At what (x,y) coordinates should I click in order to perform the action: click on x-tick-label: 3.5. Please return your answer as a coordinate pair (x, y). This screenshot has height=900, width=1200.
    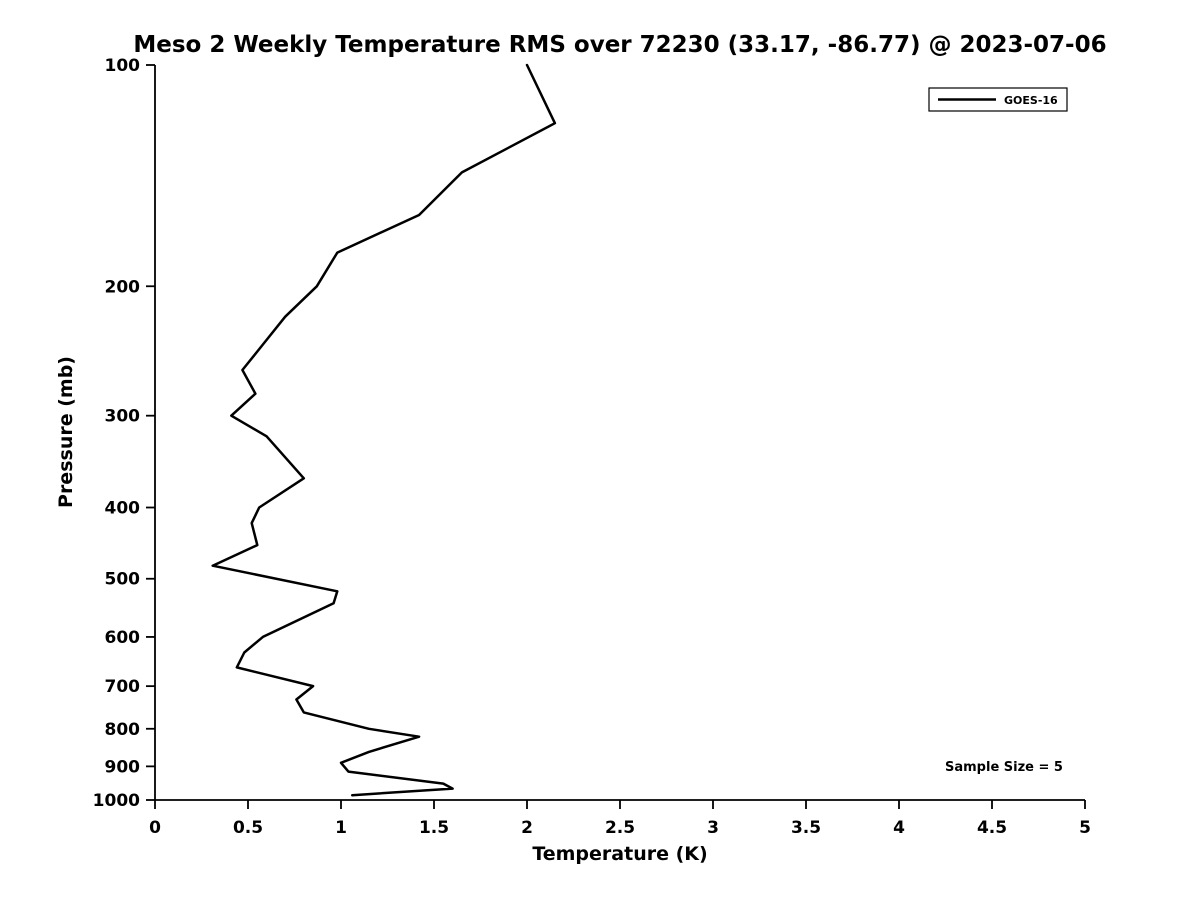
    Looking at the image, I should click on (806, 828).